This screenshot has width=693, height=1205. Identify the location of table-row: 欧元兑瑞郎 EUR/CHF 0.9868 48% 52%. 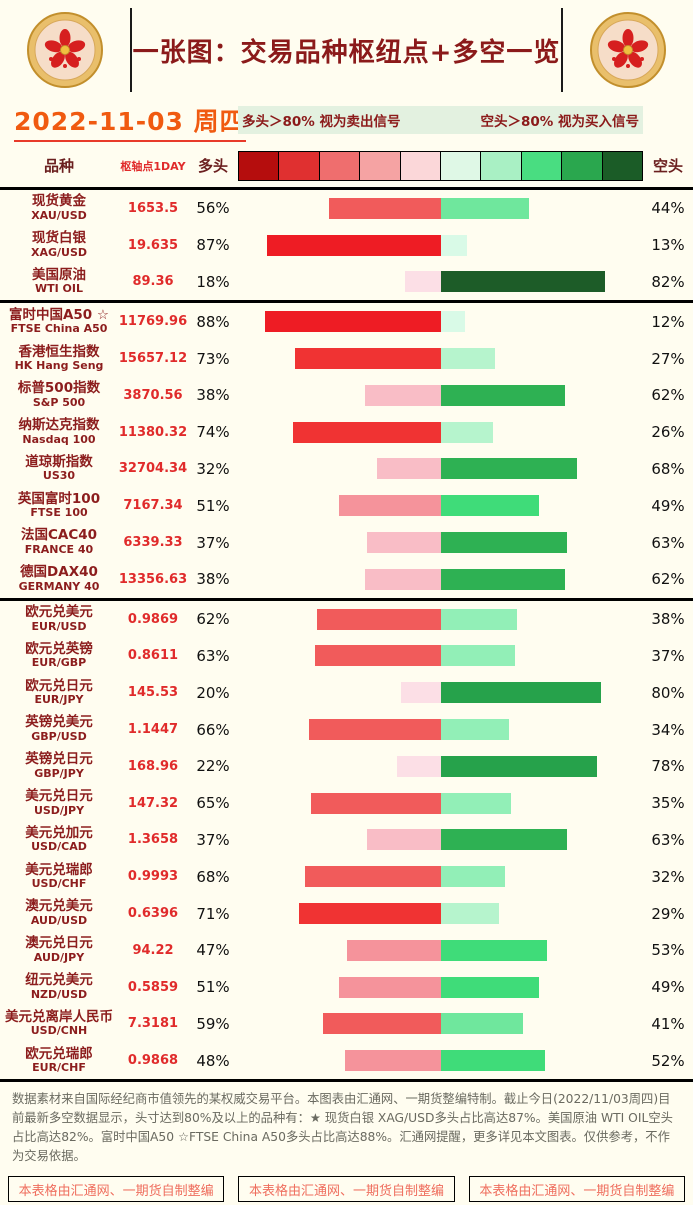
(346, 1060).